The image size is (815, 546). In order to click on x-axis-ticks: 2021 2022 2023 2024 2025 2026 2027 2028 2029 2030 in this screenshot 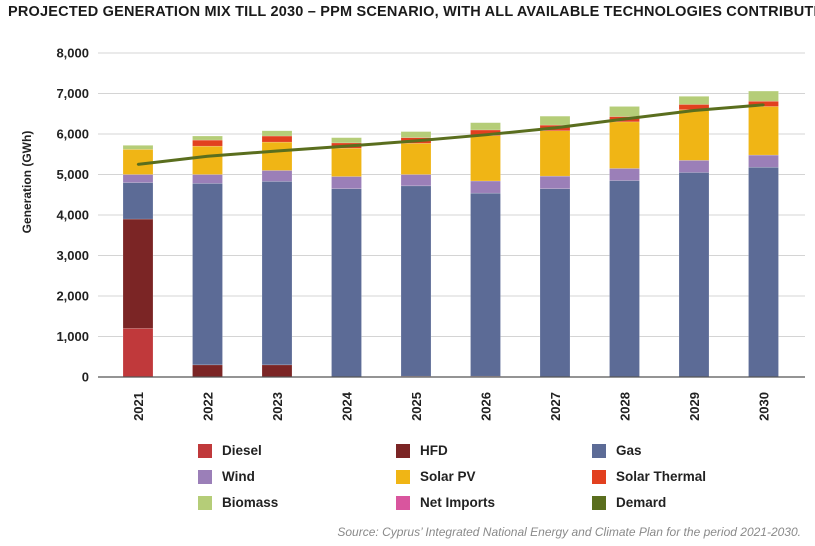, I will do `click(451, 406)`.